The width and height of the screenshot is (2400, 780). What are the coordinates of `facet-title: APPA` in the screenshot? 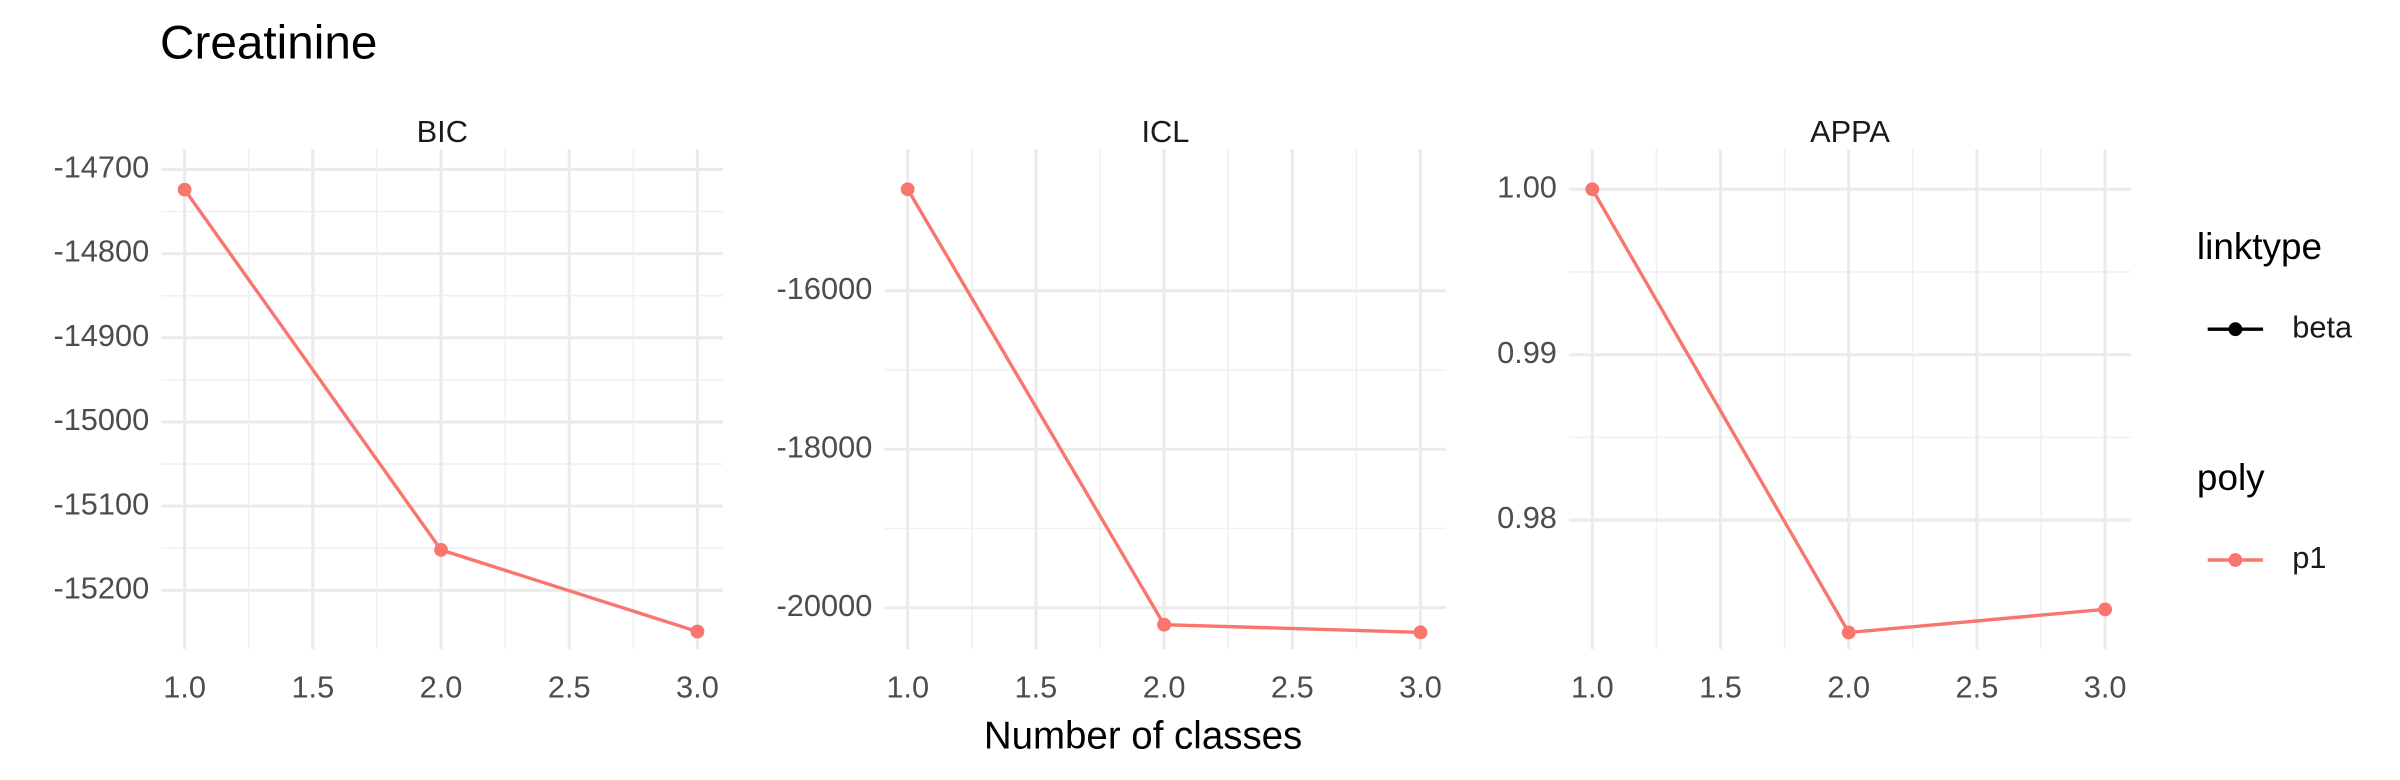 It's located at (1850, 131).